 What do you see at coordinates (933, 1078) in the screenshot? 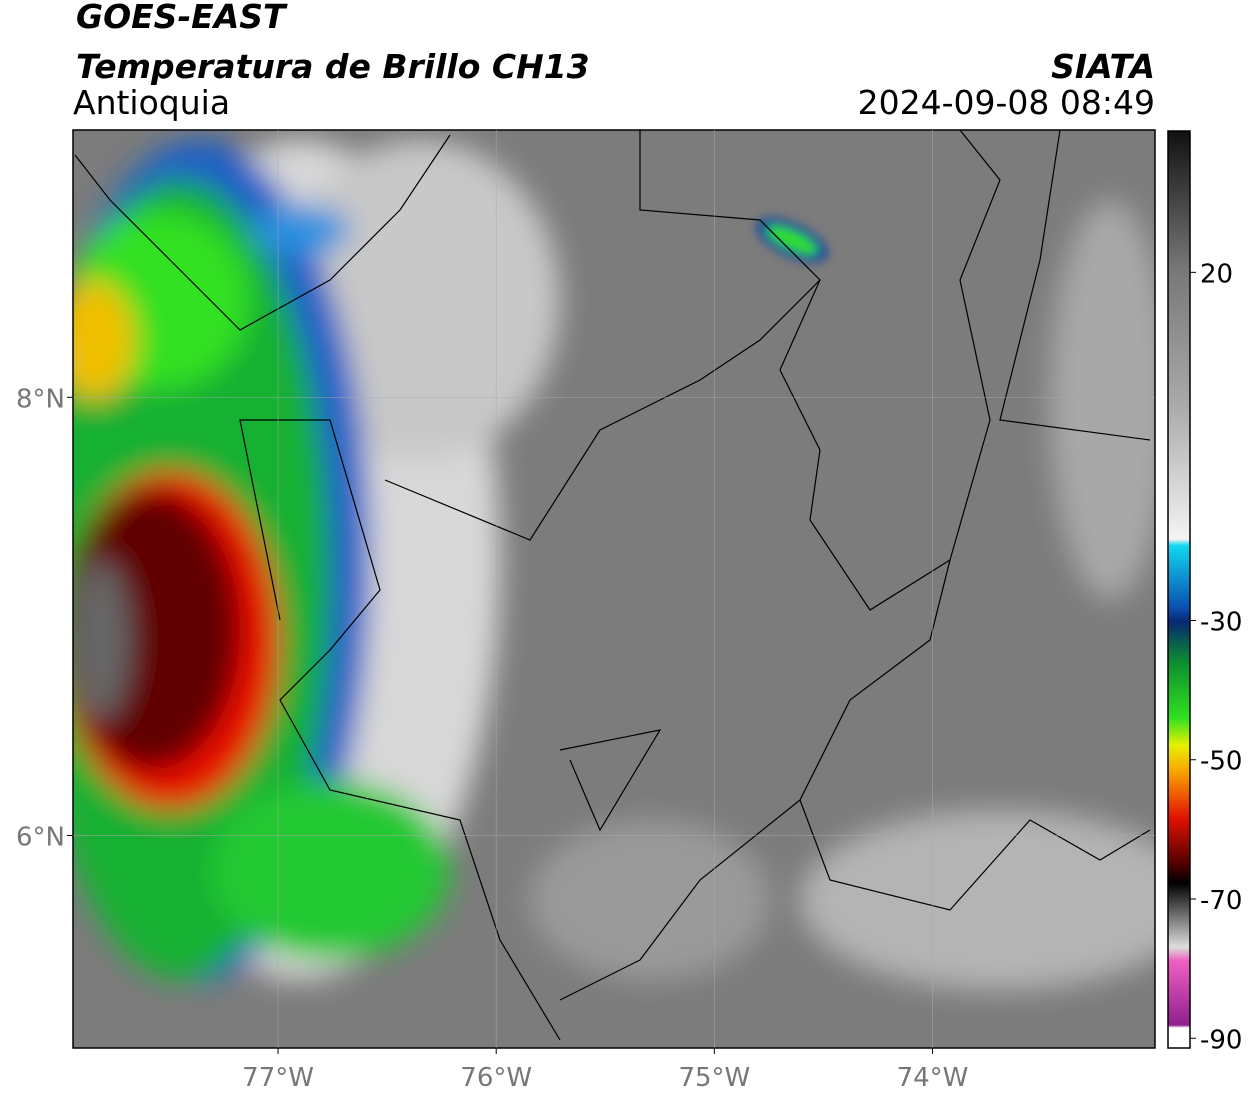
I see `x-tick-label: 74°W` at bounding box center [933, 1078].